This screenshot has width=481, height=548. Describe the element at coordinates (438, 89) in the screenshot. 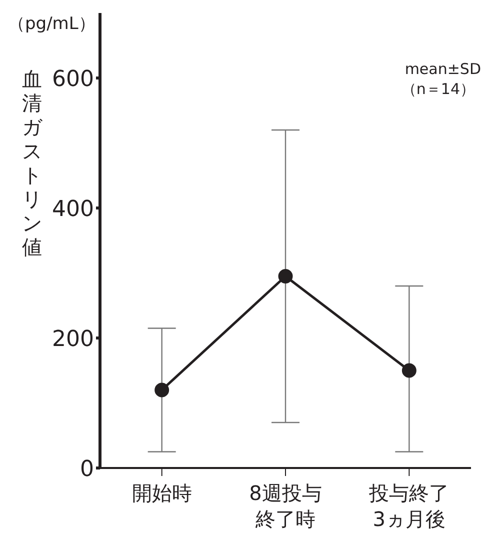

I see `annotation: （n＝14）` at that location.